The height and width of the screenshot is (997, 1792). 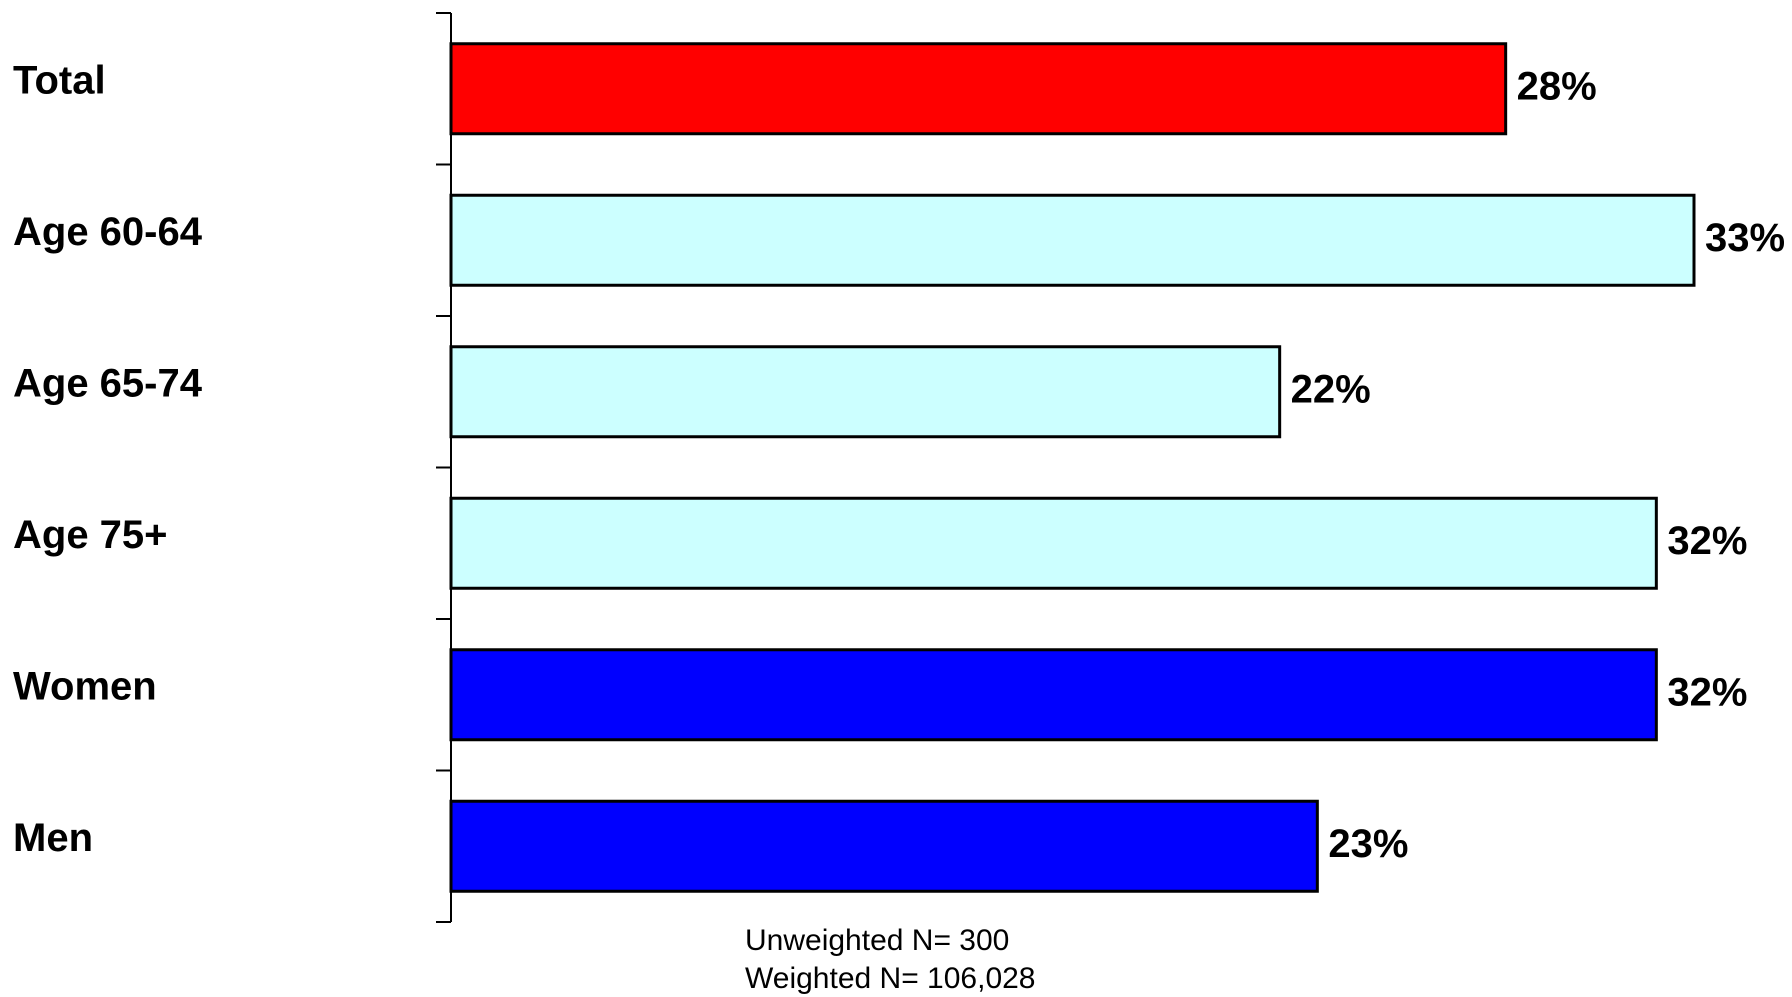 What do you see at coordinates (85, 686) in the screenshot?
I see `category-label: Women` at bounding box center [85, 686].